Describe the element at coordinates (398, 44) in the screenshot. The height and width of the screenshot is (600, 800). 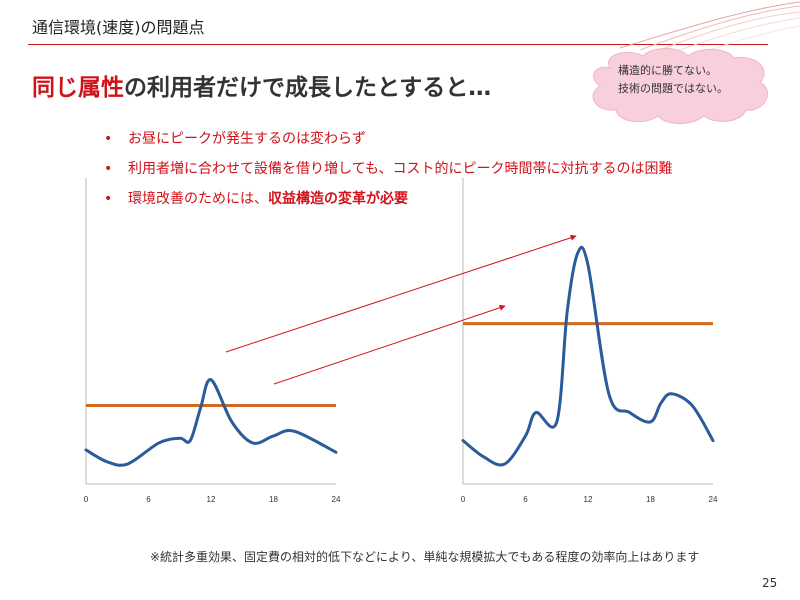
I see `header-divider` at that location.